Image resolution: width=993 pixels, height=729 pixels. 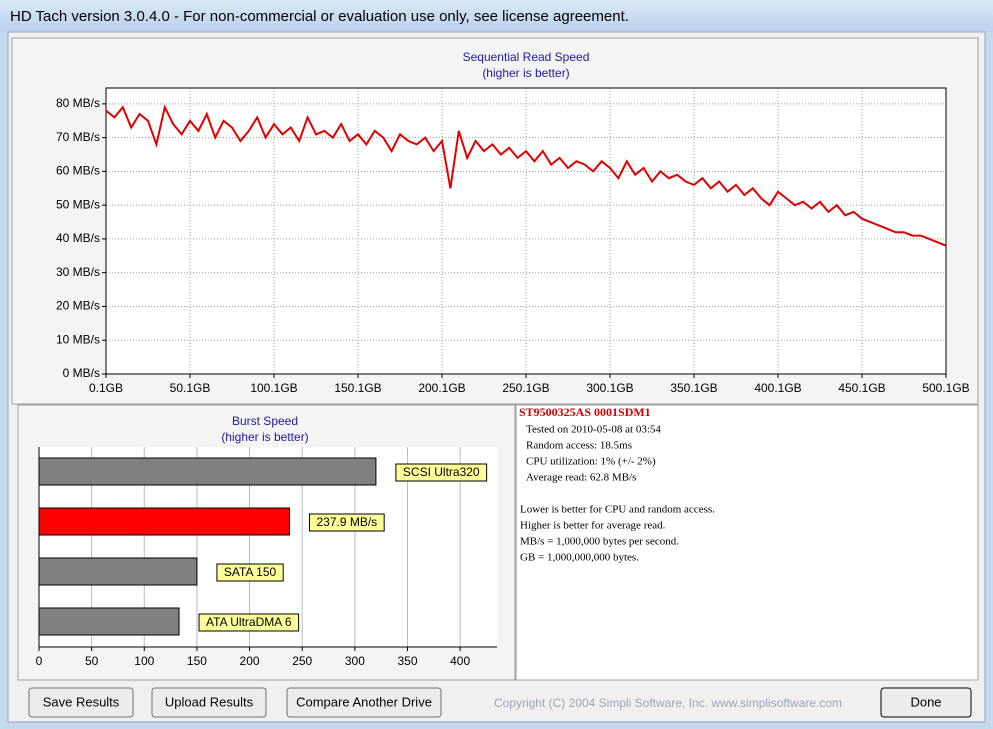 What do you see at coordinates (581, 478) in the screenshot?
I see `result-line: Average read: 62.8 MB/s` at bounding box center [581, 478].